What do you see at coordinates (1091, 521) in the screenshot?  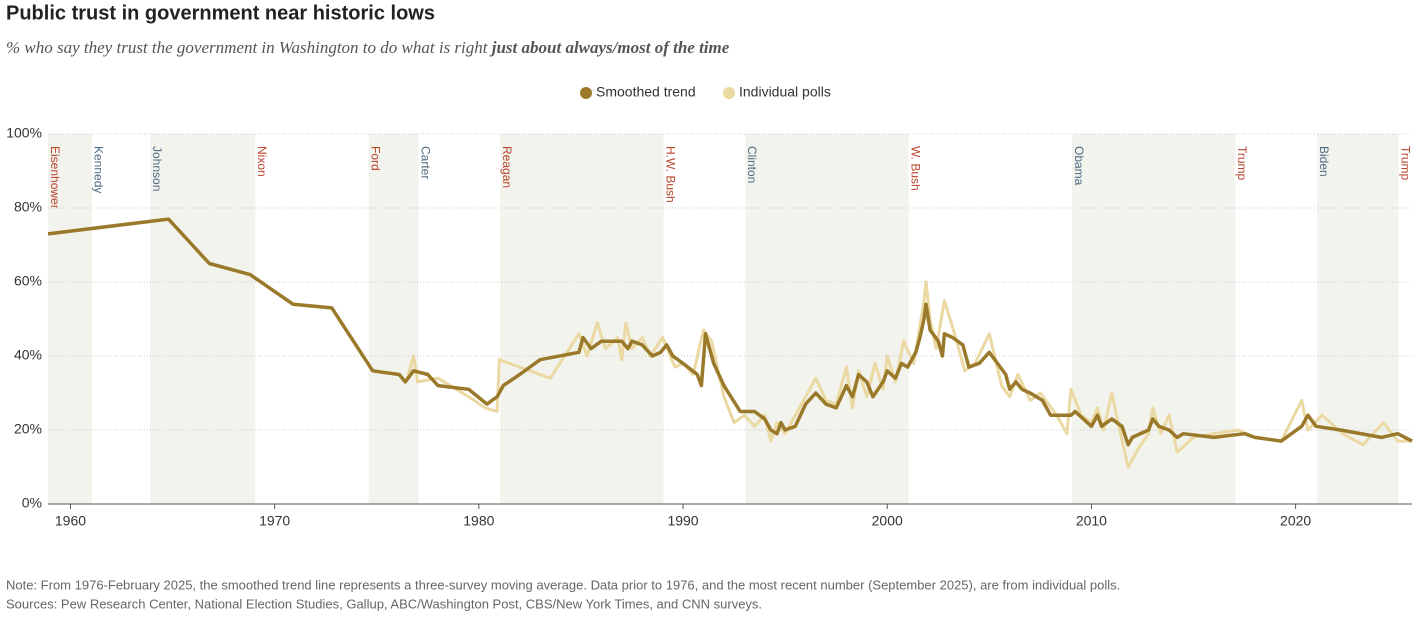 I see `x-tick-label: 2010` at bounding box center [1091, 521].